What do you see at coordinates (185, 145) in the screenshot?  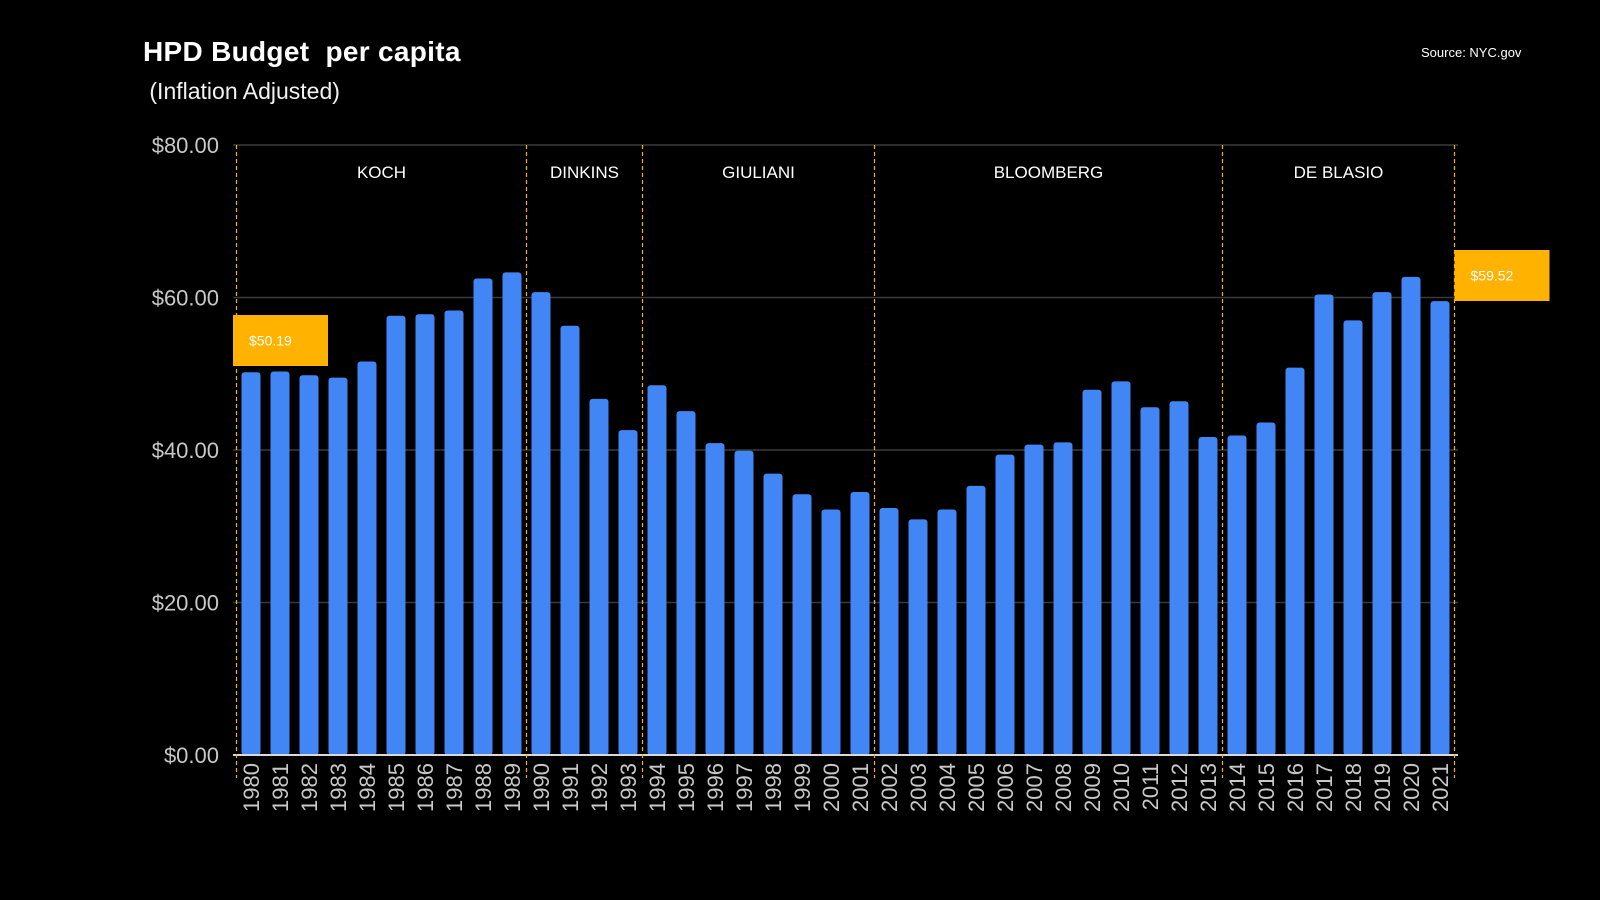 I see `y-tick-label: $80.00` at bounding box center [185, 145].